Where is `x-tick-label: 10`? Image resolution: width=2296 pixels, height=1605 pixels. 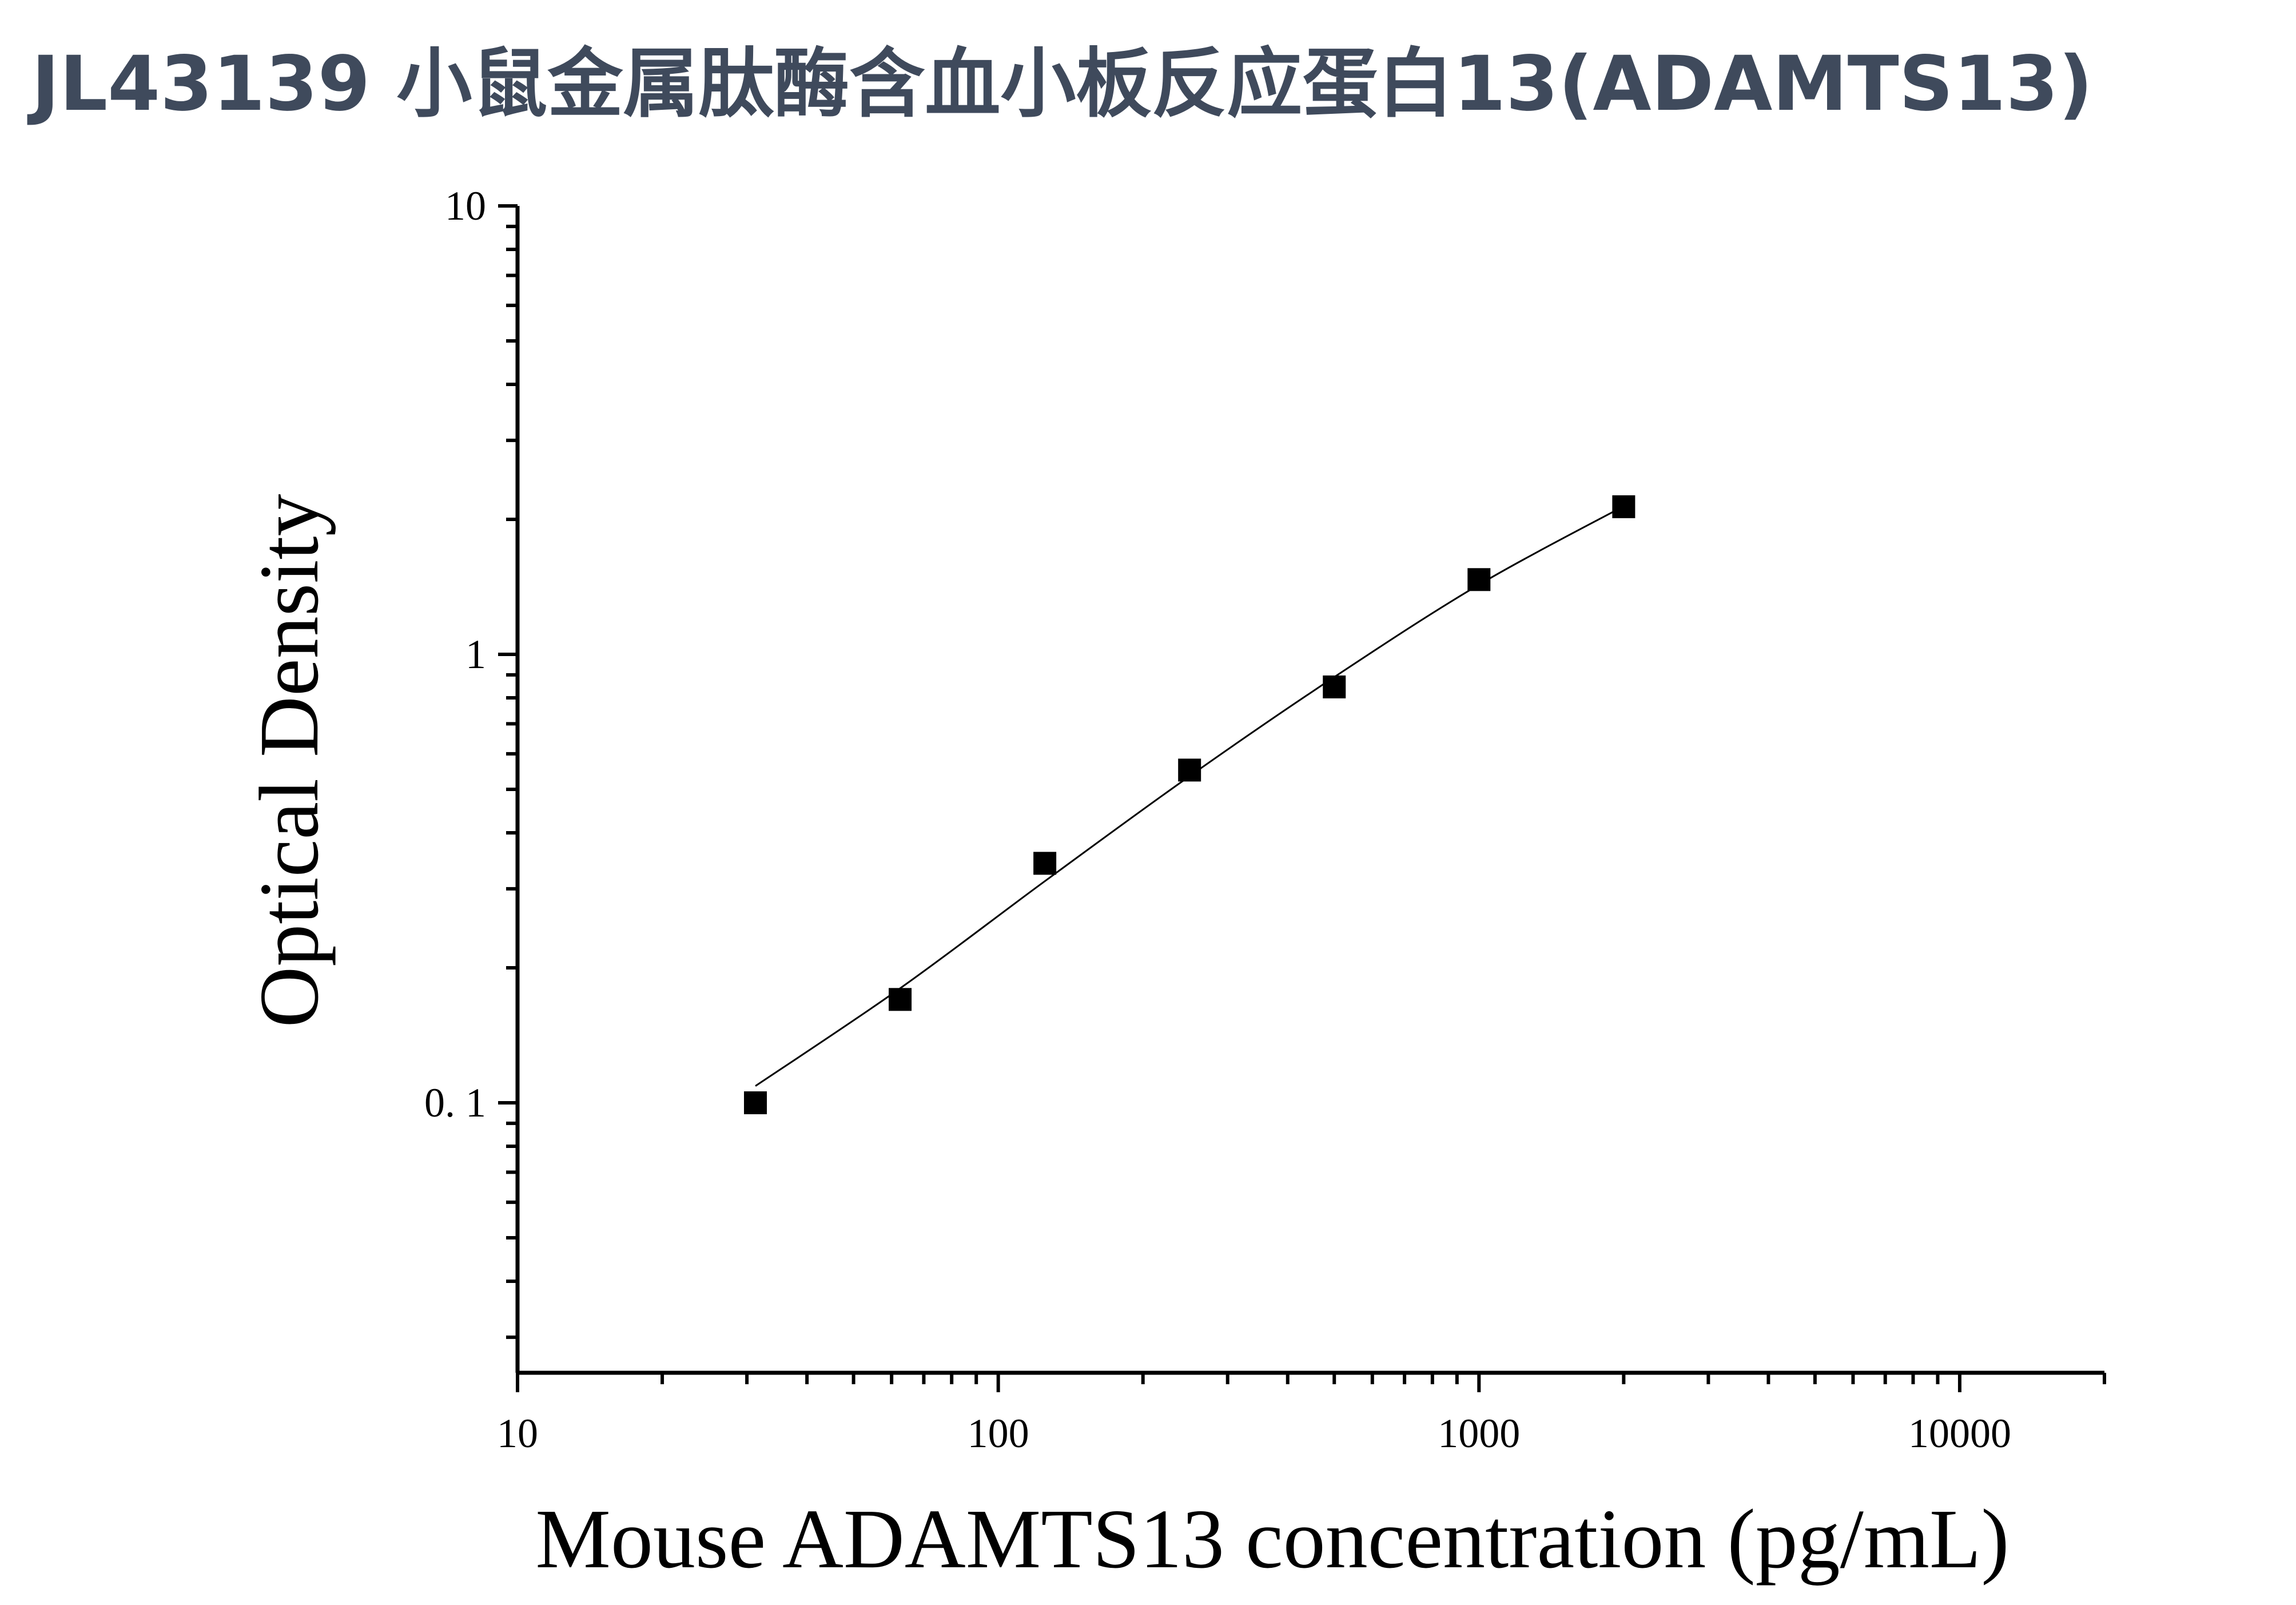 x-tick-label: 10 is located at coordinates (517, 1433).